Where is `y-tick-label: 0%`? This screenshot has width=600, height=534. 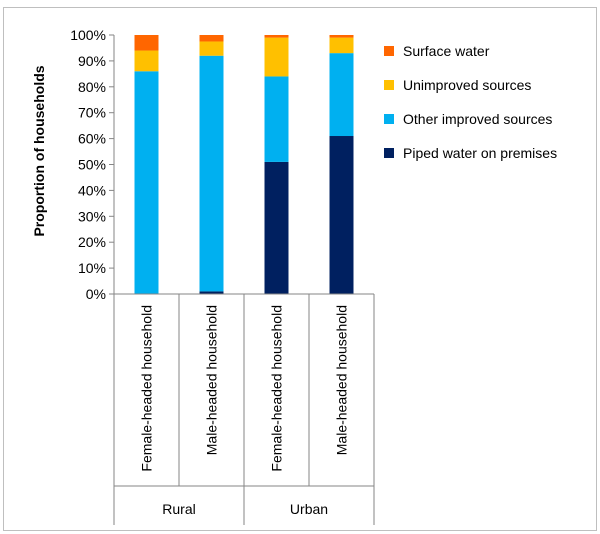 y-tick-label: 0% is located at coordinates (96, 294).